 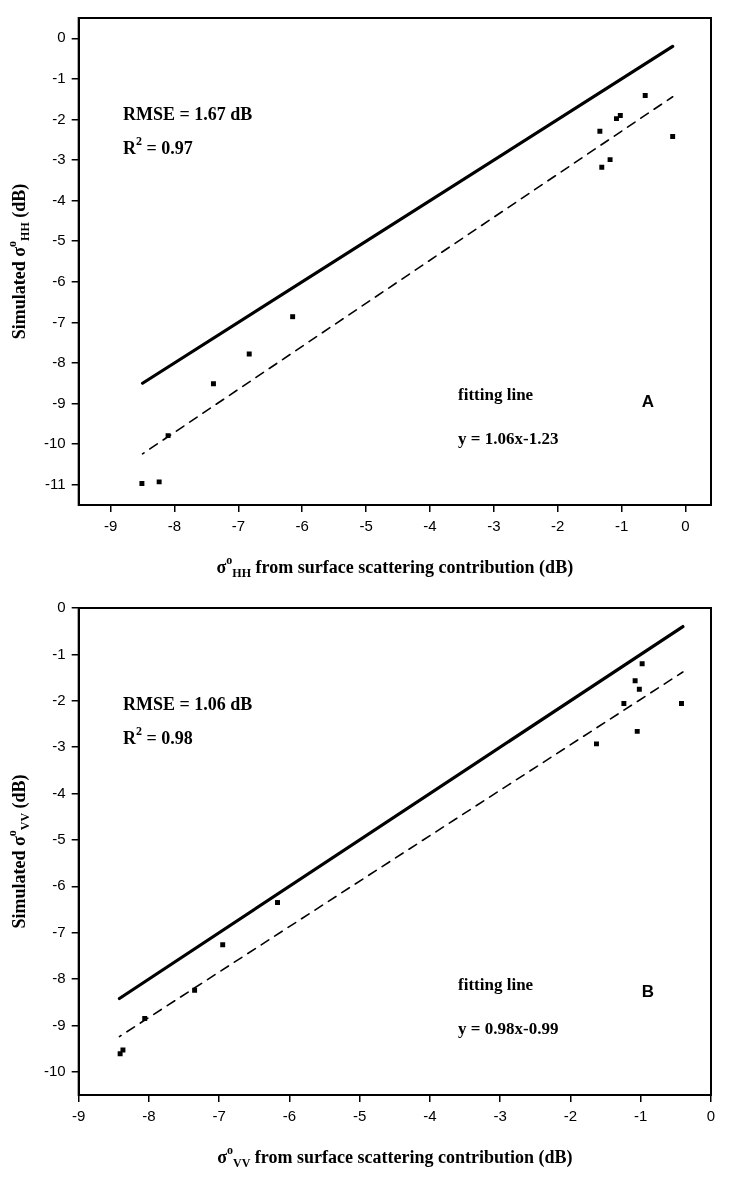 I want to click on annotation: y = 0.98x-0.99, so click(x=508, y=1028).